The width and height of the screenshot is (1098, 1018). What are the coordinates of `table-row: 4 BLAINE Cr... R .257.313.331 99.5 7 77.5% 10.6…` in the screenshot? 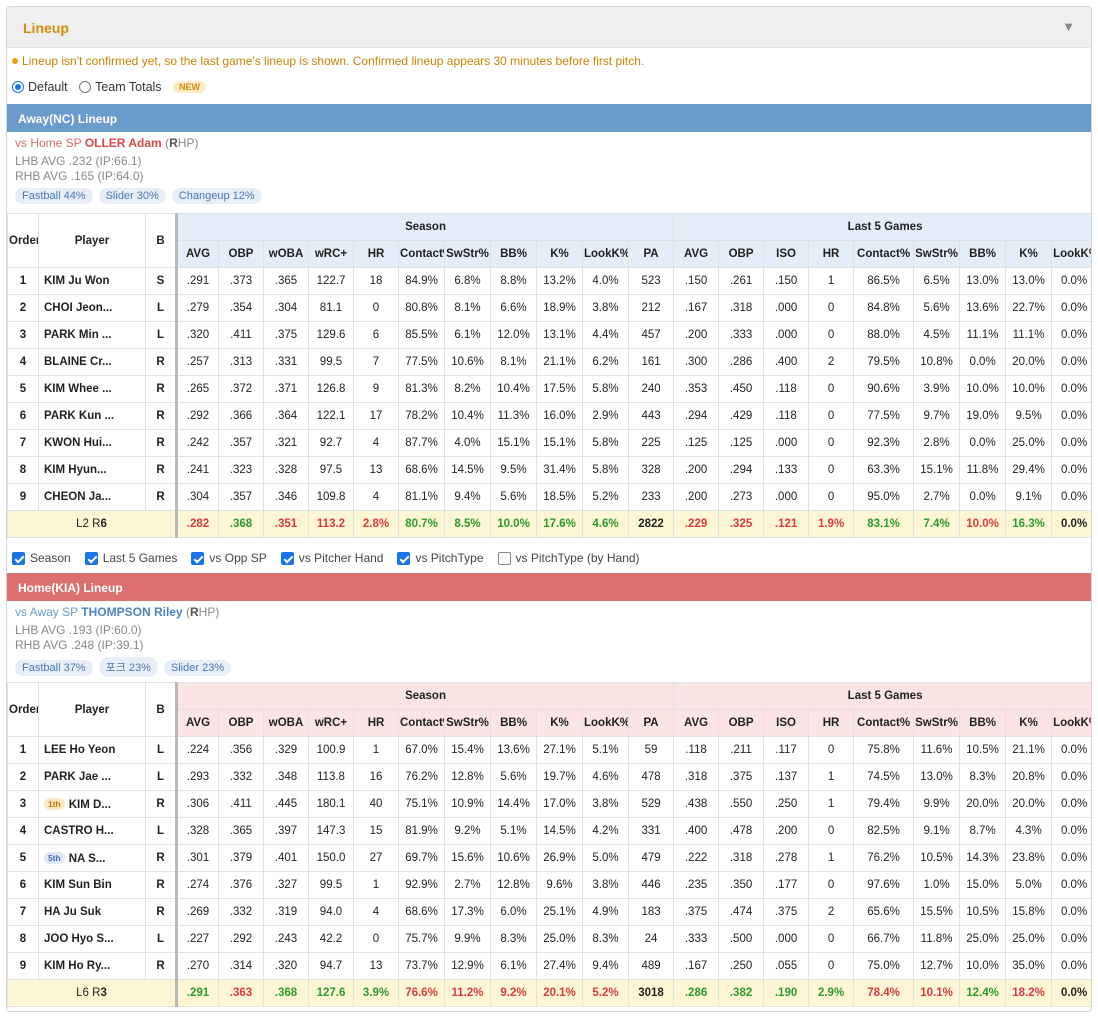 It's located at (549, 362).